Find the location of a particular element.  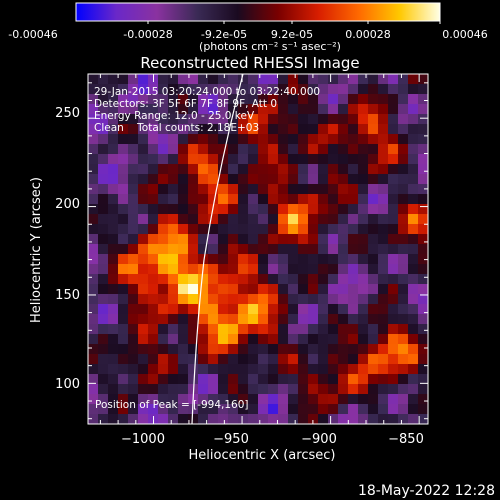

x-tick-label: −1000 is located at coordinates (143, 439).